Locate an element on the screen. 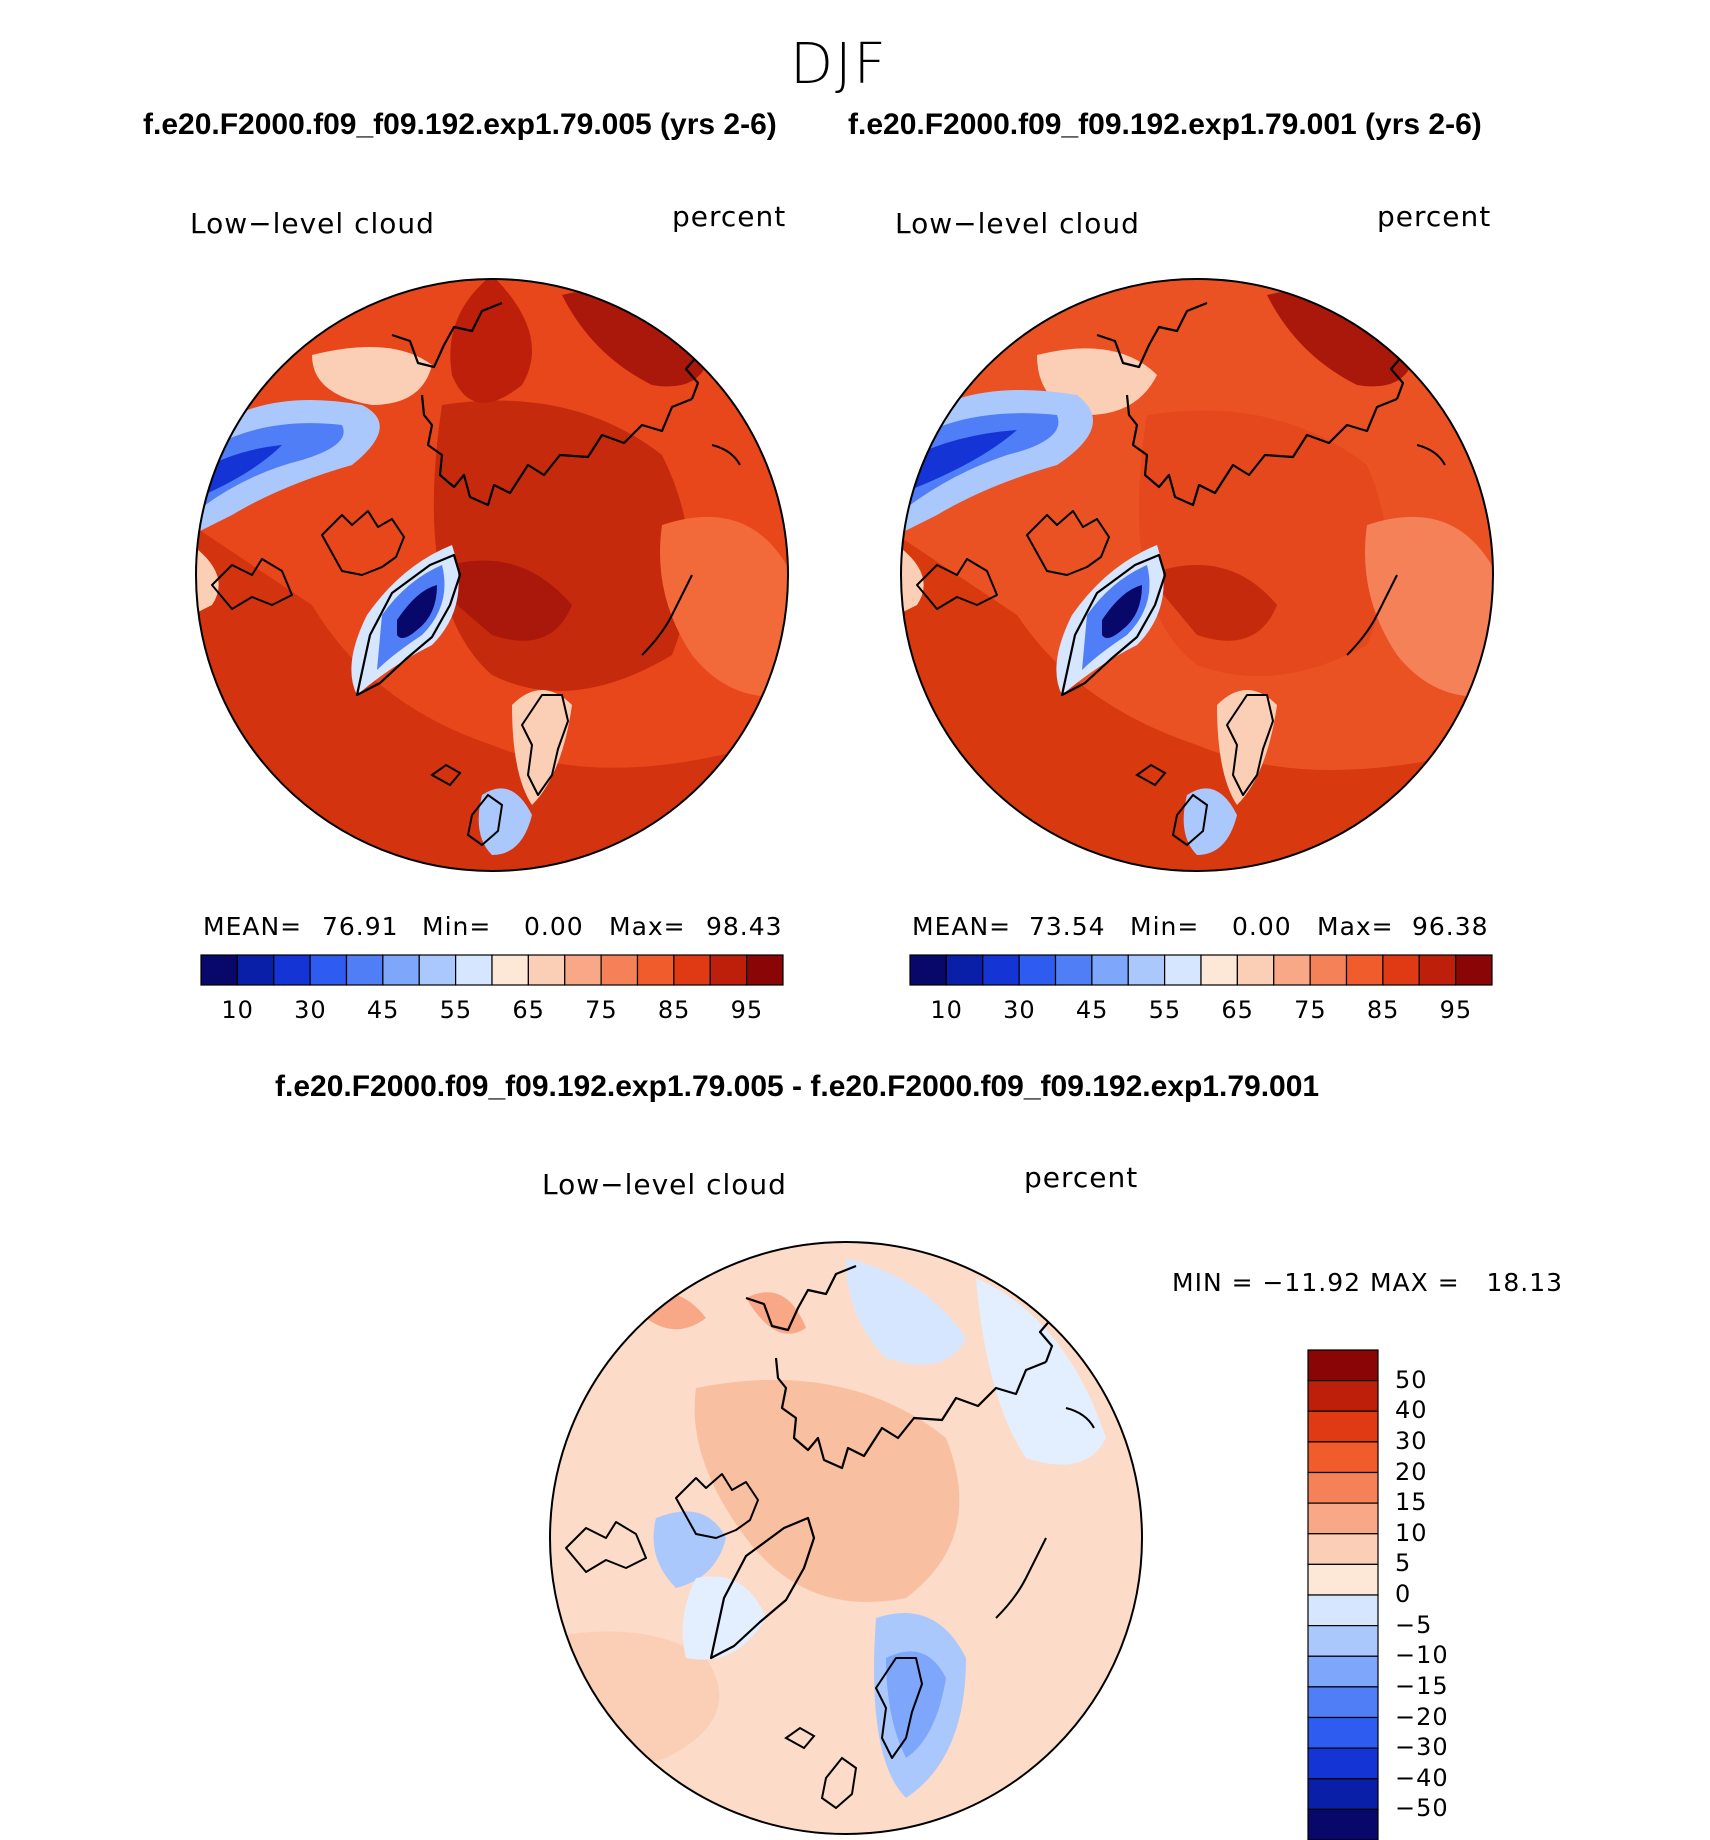 The height and width of the screenshot is (1840, 1710). map-diff is located at coordinates (846, 1538).